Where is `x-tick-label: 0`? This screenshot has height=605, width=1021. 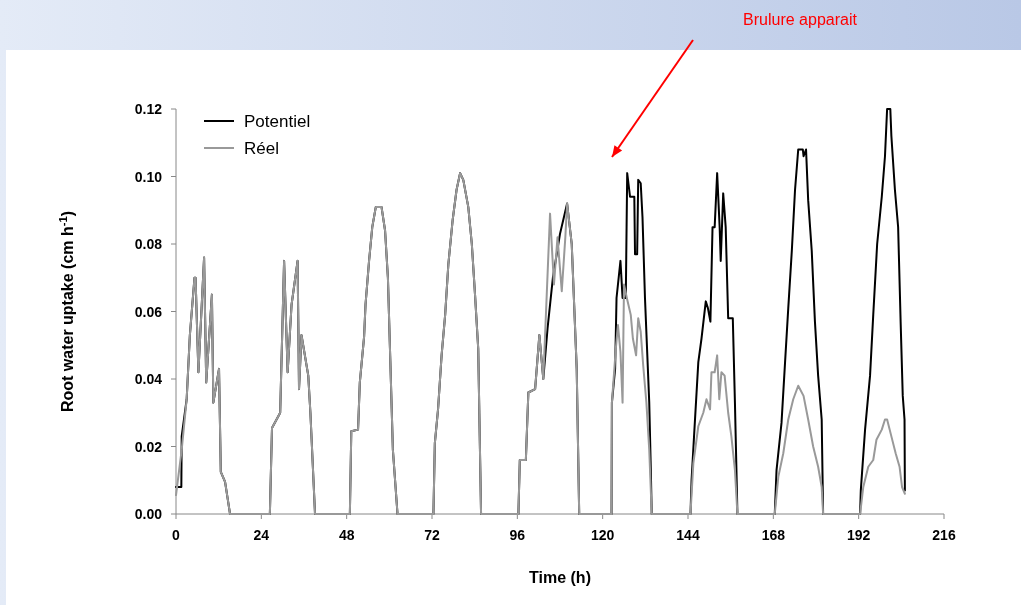
x-tick-label: 0 is located at coordinates (176, 535).